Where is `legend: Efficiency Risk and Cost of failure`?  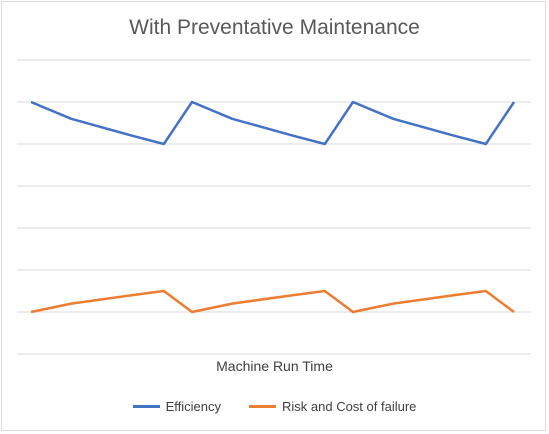 legend: Efficiency Risk and Cost of failure is located at coordinates (274, 406).